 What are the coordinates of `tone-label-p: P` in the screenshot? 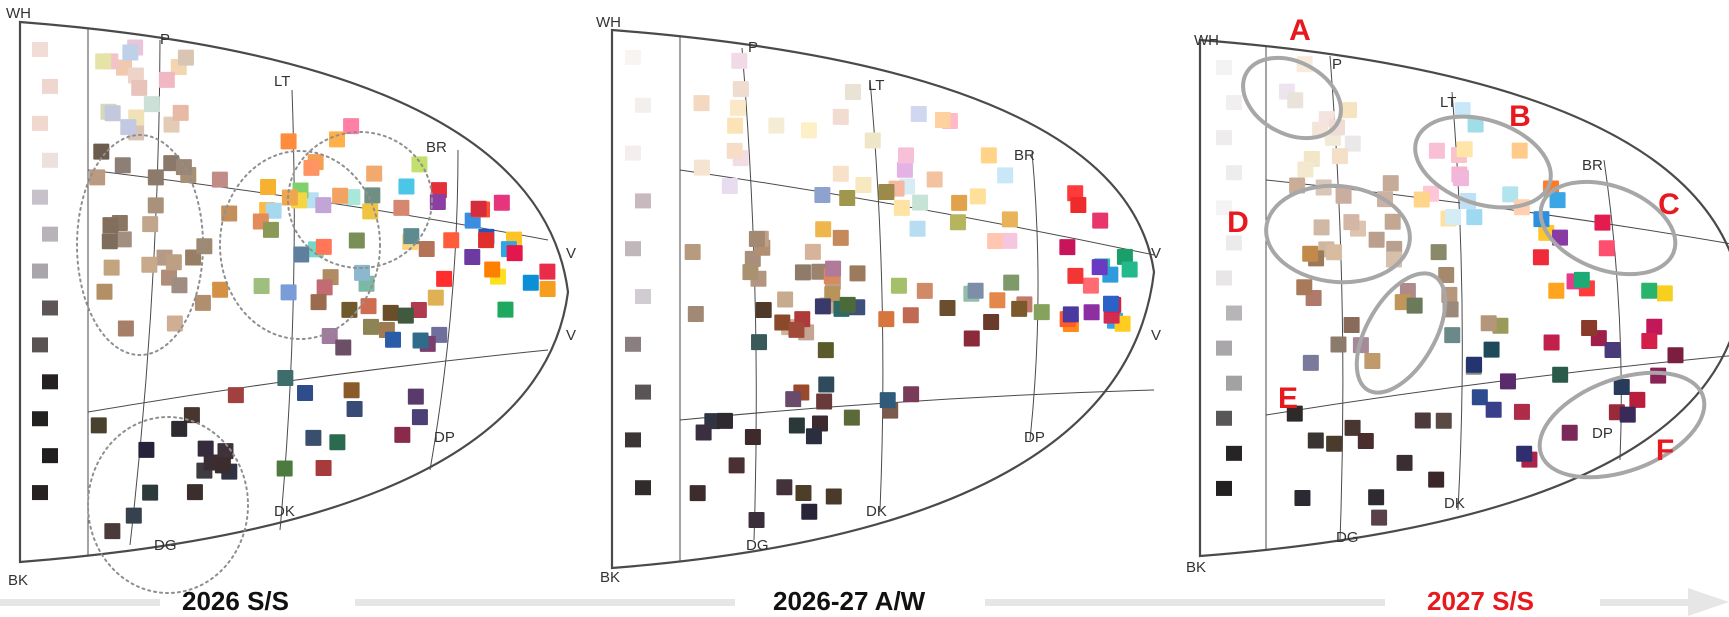 It's located at (753, 47).